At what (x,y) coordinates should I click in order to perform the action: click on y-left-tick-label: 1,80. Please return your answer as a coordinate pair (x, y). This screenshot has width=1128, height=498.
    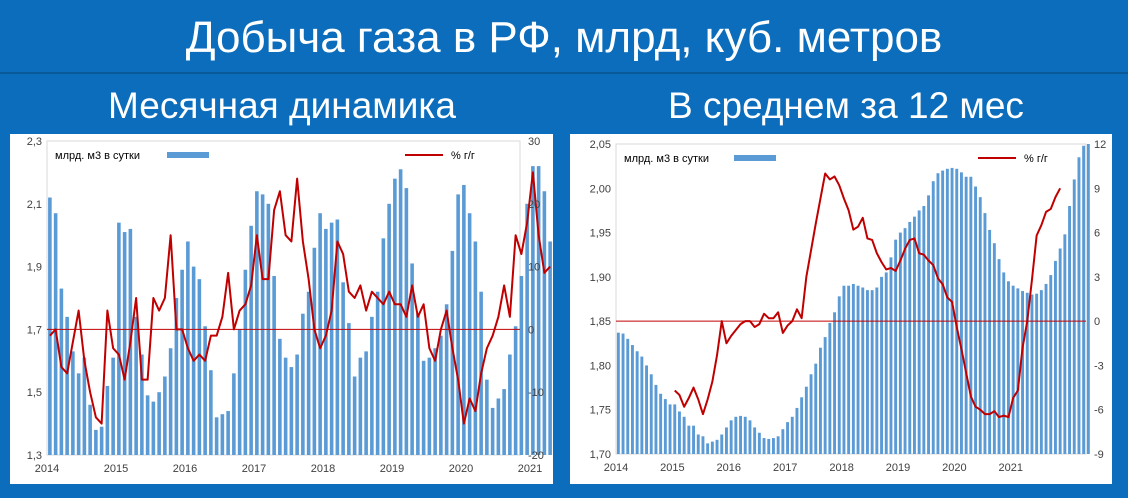
    Looking at the image, I should click on (600, 366).